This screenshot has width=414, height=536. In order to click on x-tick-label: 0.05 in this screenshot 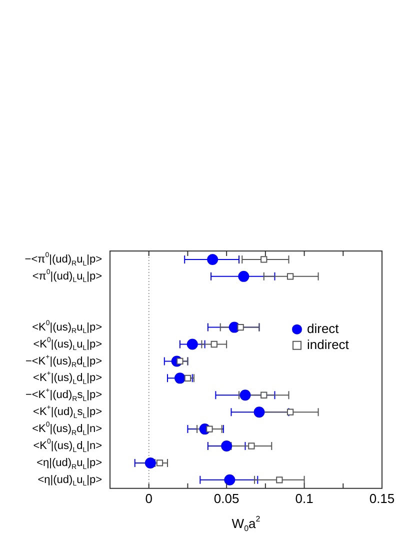, I will do `click(227, 498)`.